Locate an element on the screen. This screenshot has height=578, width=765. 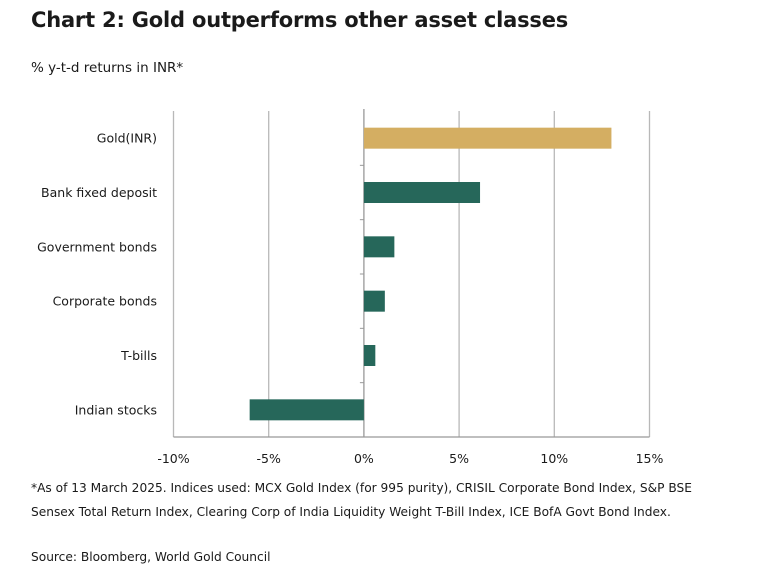
x-tick-label: 5% is located at coordinates (459, 458).